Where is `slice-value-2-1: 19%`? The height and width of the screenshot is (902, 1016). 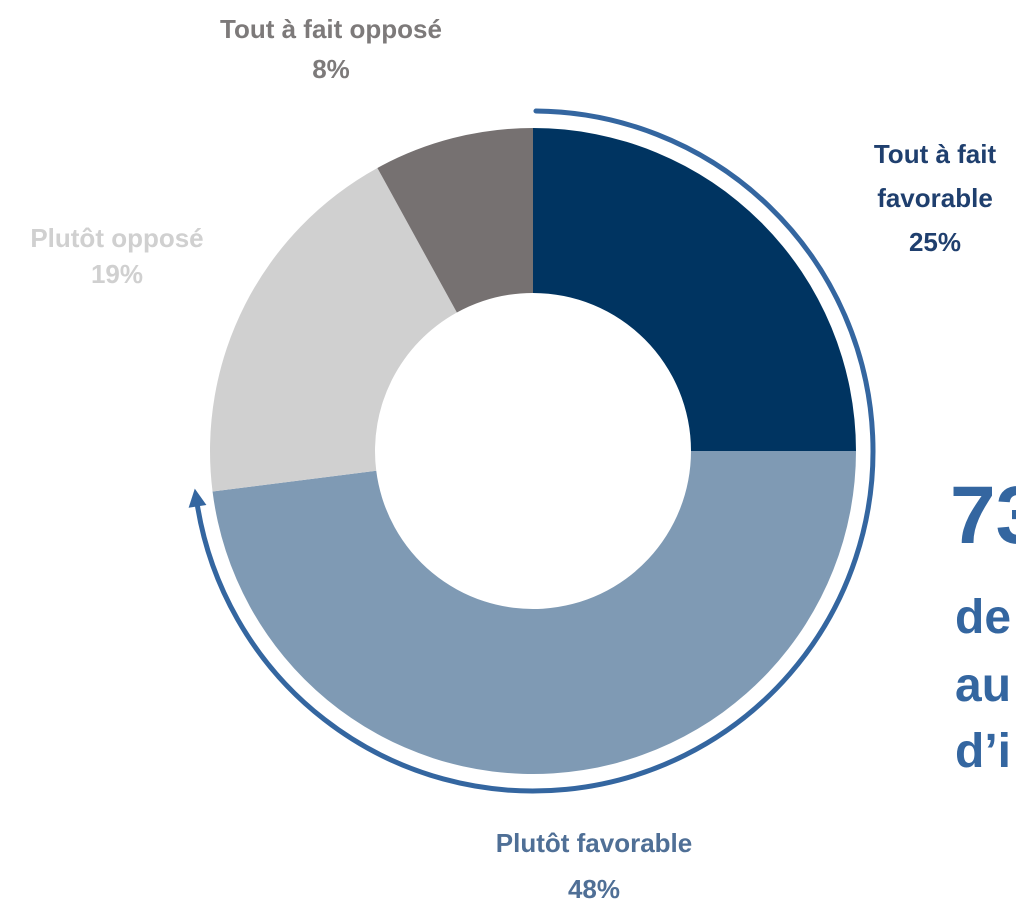 slice-value-2-1: 19% is located at coordinates (117, 274).